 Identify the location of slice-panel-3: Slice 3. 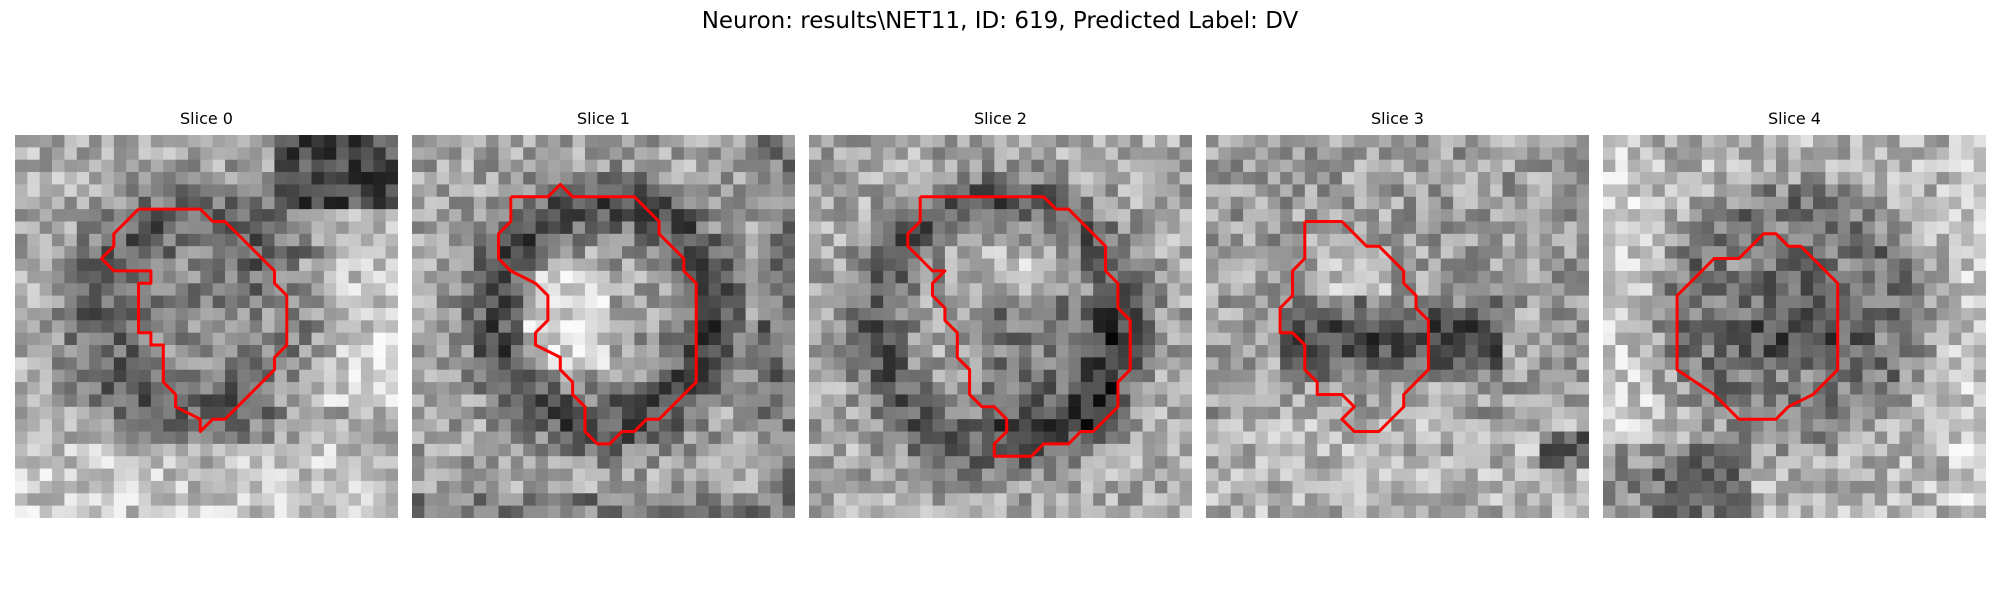
(1397, 313).